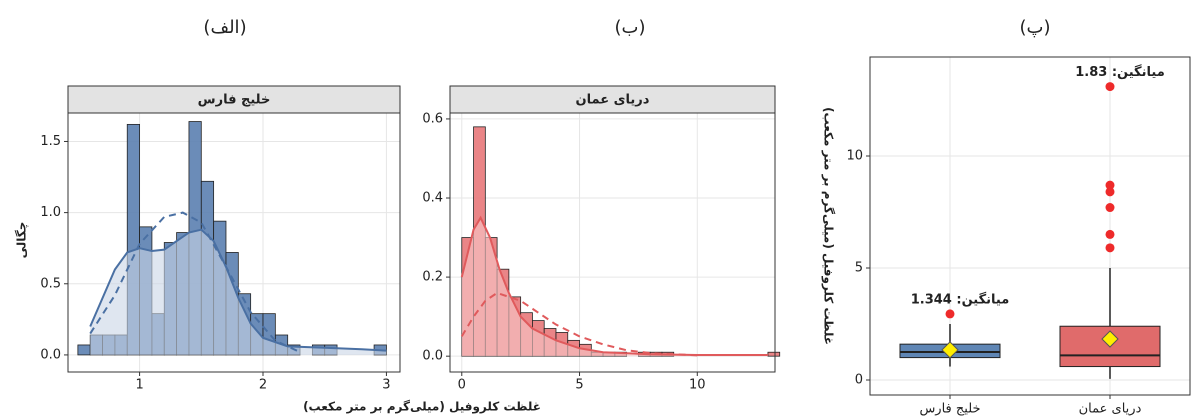  What do you see at coordinates (828, 226) in the screenshot?
I see `y-axis-title: غلظت کلروفیل (میلی‌گرم بر متر مکعب)` at bounding box center [828, 226].